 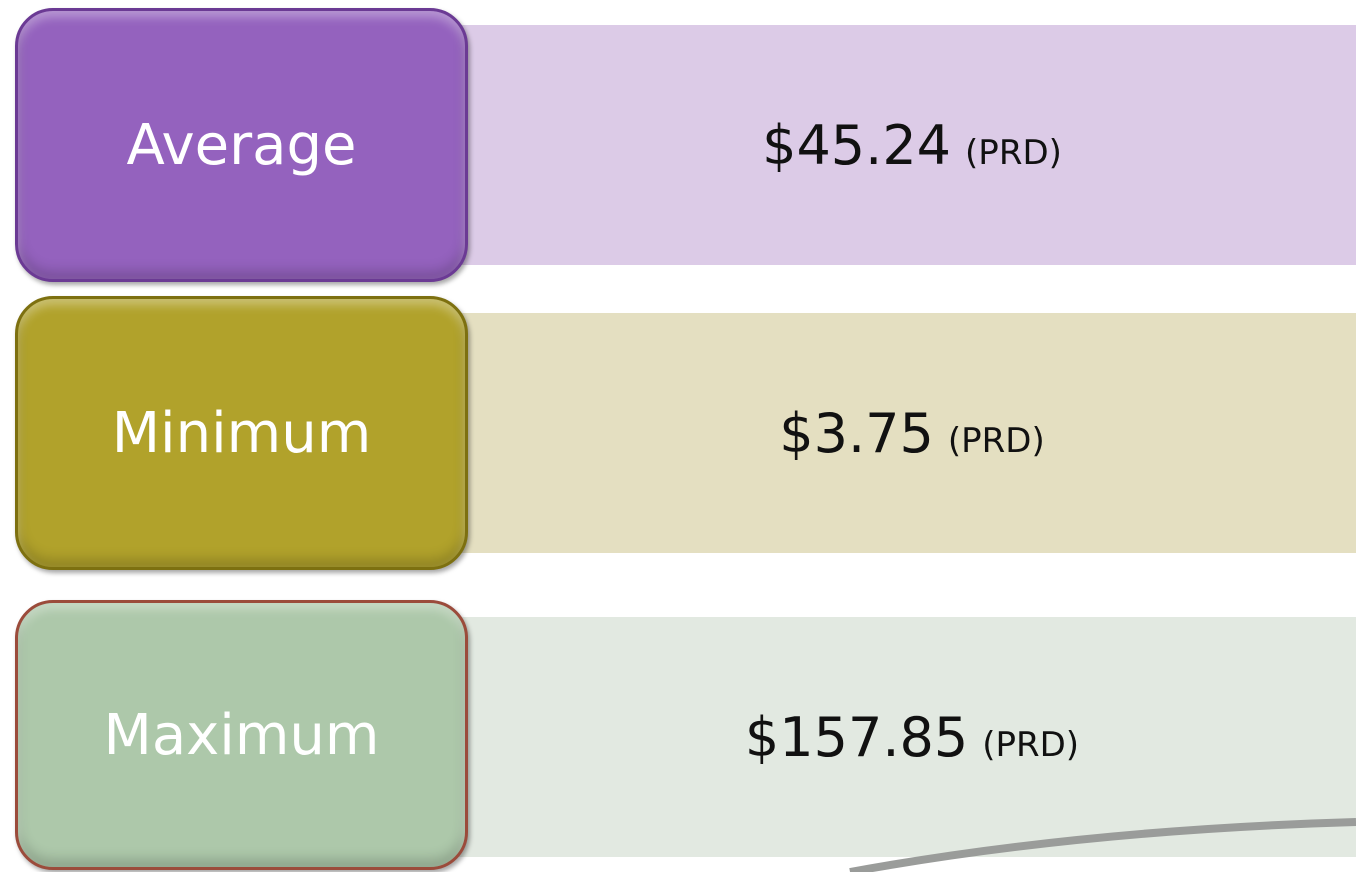 I want to click on value-group: $157.85 (PRD), so click(x=912, y=737).